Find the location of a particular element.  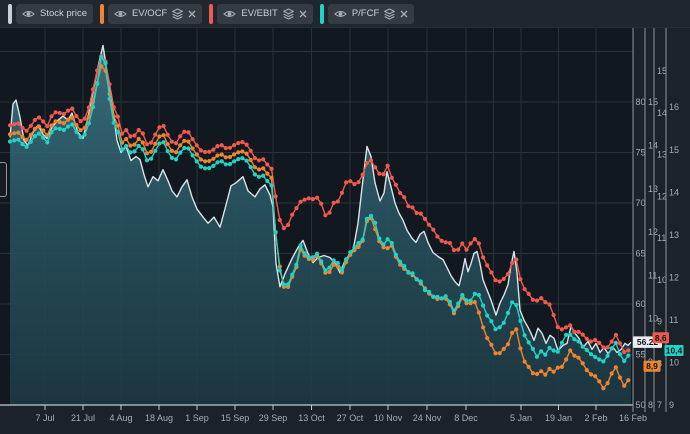

last-value-label-pfcf: 10,4 is located at coordinates (674, 350).